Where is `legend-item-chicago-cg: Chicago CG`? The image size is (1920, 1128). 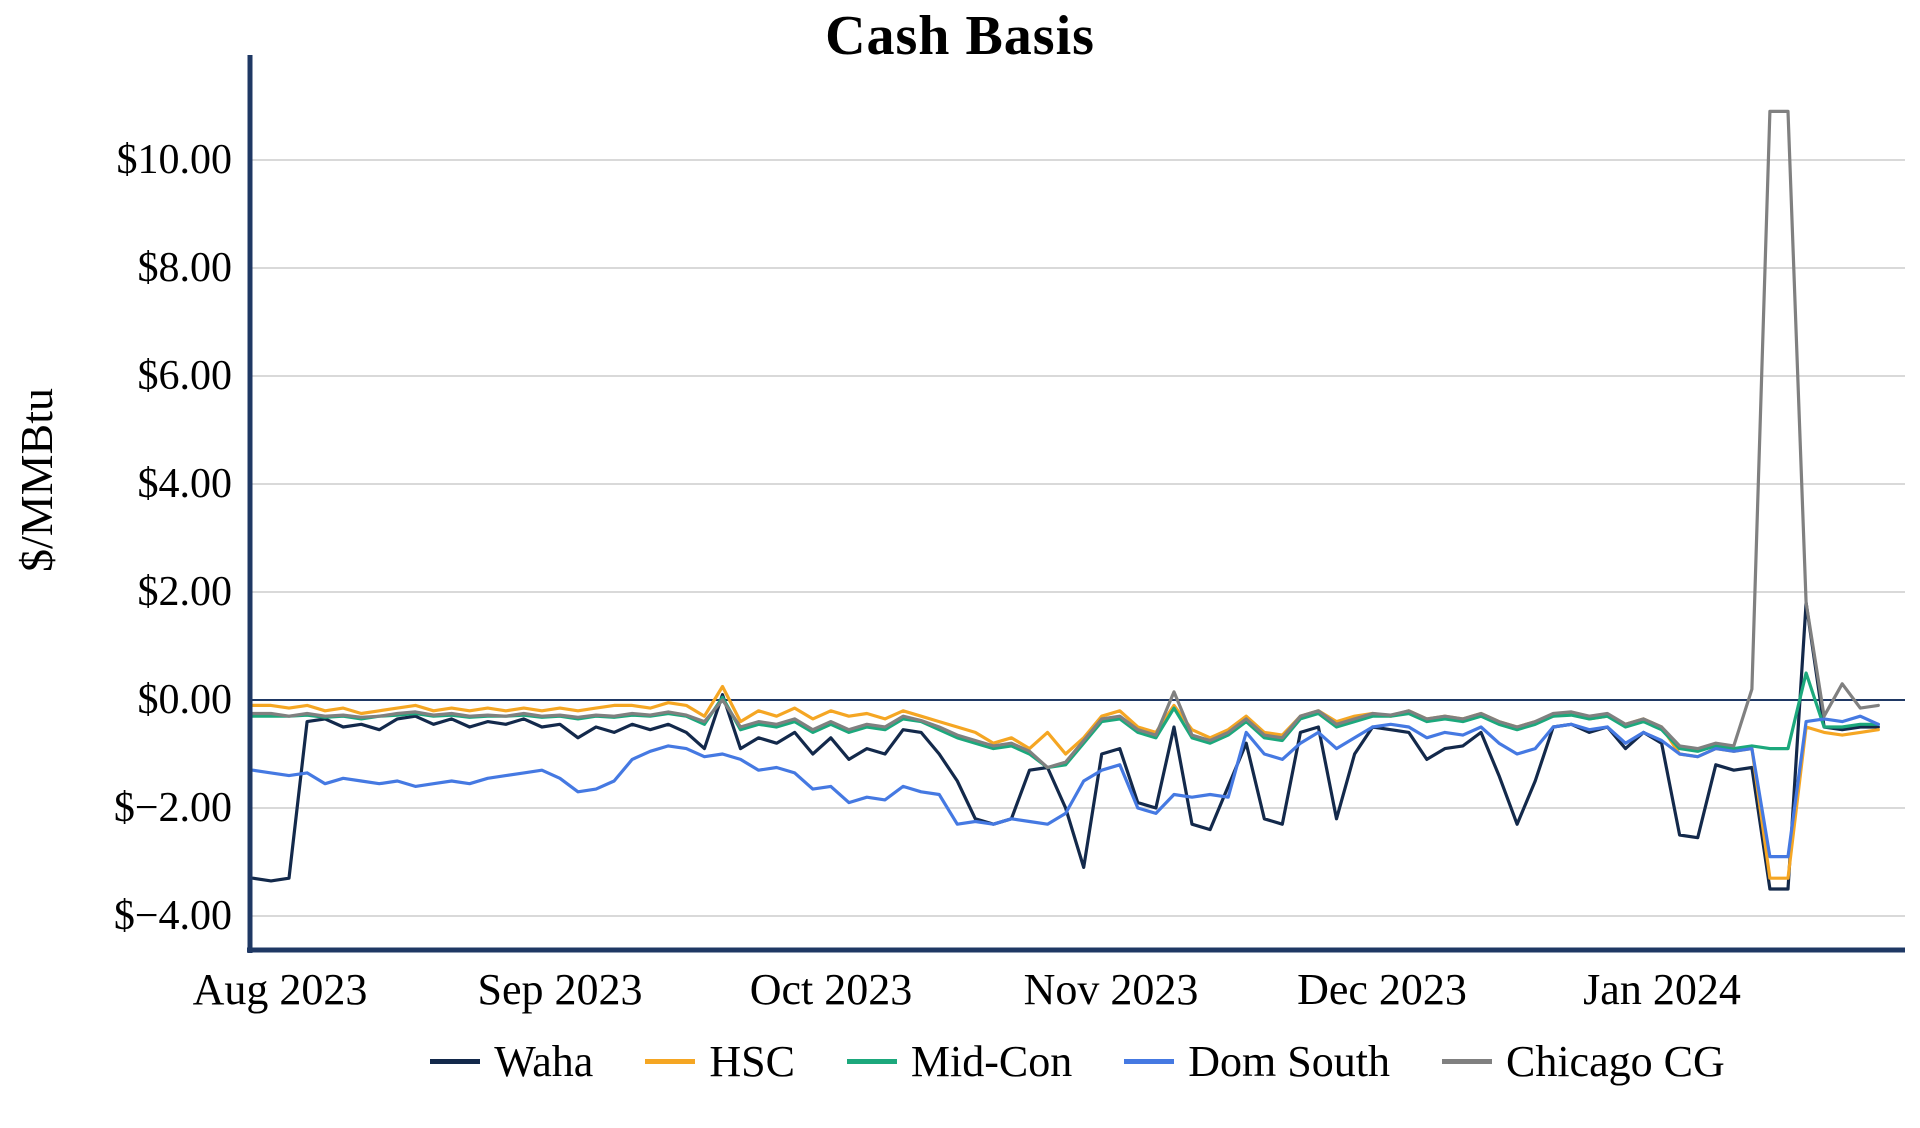
legend-item-chicago-cg: Chicago CG is located at coordinates (1583, 1061).